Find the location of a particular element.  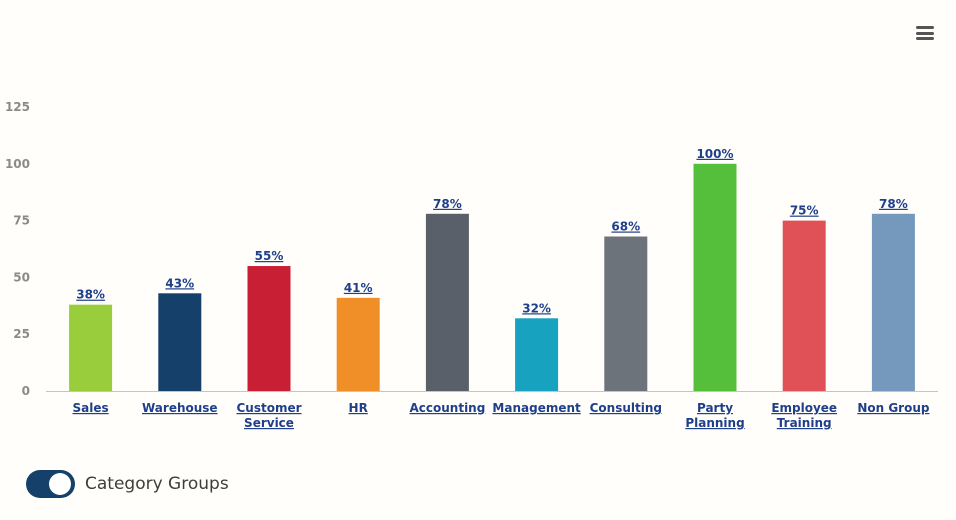

y-tick-label: 50 is located at coordinates (21, 277).